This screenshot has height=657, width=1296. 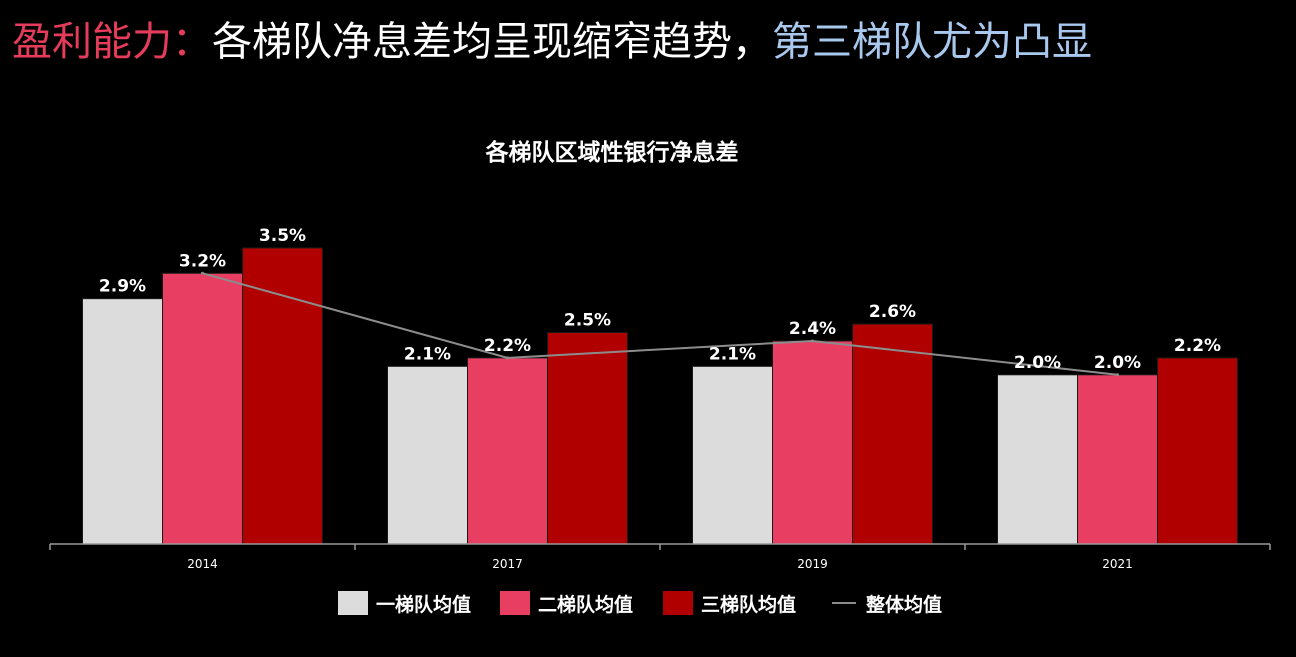 I want to click on bar-3-2017, so click(x=587, y=438).